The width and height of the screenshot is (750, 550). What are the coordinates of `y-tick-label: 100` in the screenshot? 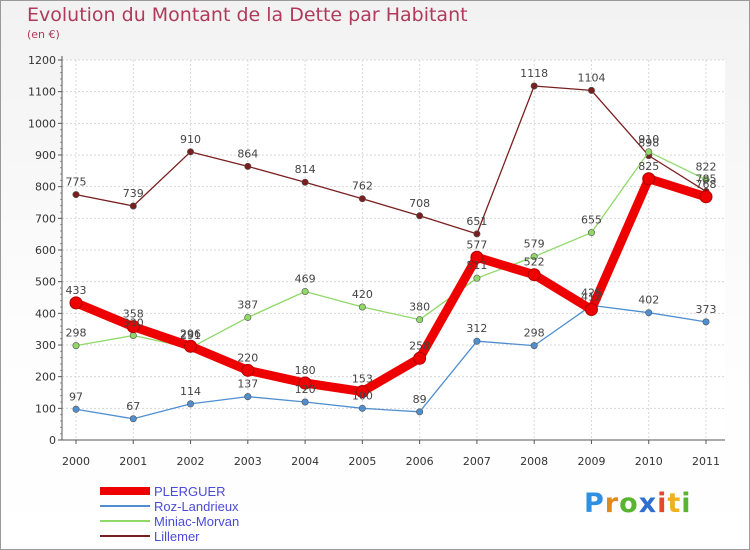 It's located at (45, 408).